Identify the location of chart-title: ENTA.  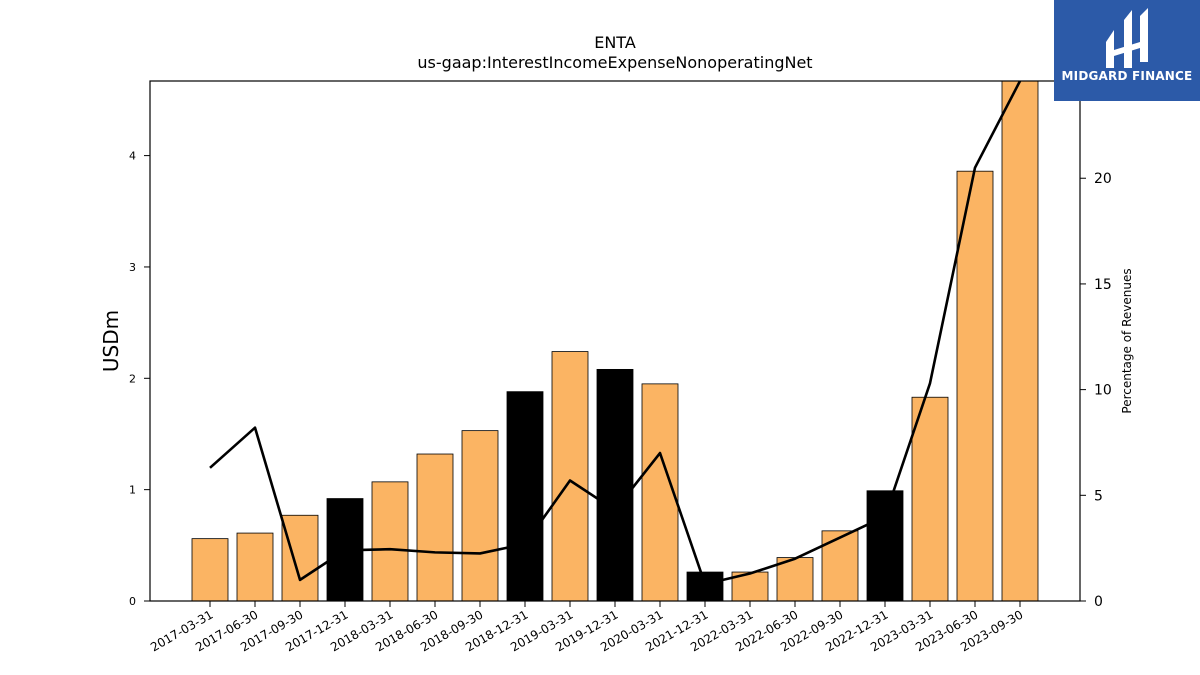
(615, 42).